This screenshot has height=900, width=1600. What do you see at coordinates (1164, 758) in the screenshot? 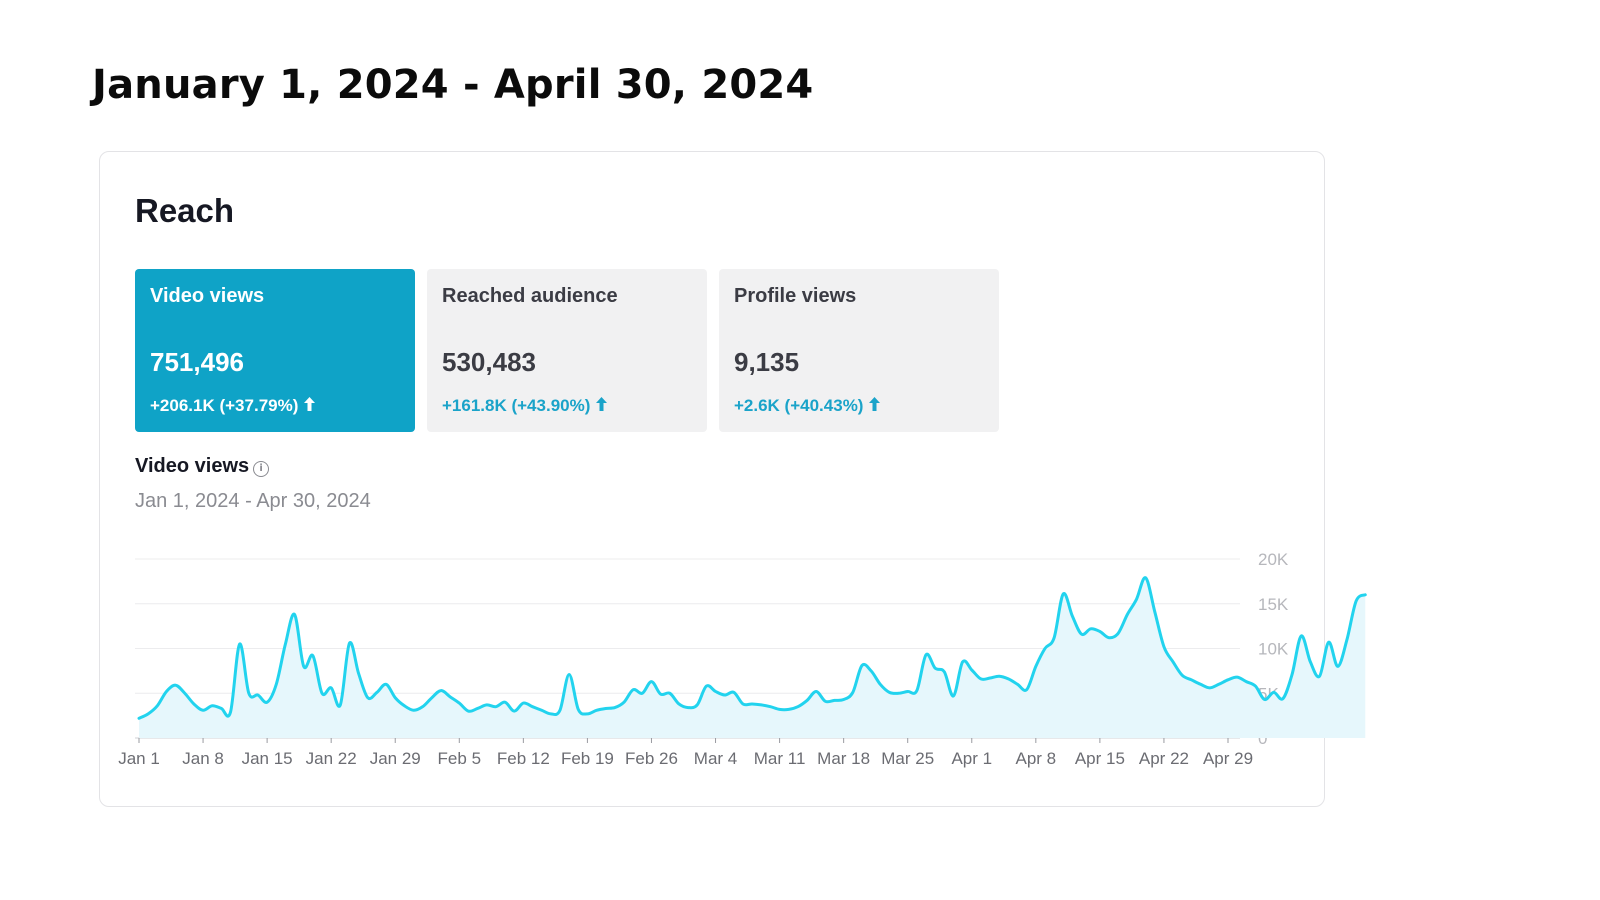
I see `x-tick-label: Apr 22` at bounding box center [1164, 758].